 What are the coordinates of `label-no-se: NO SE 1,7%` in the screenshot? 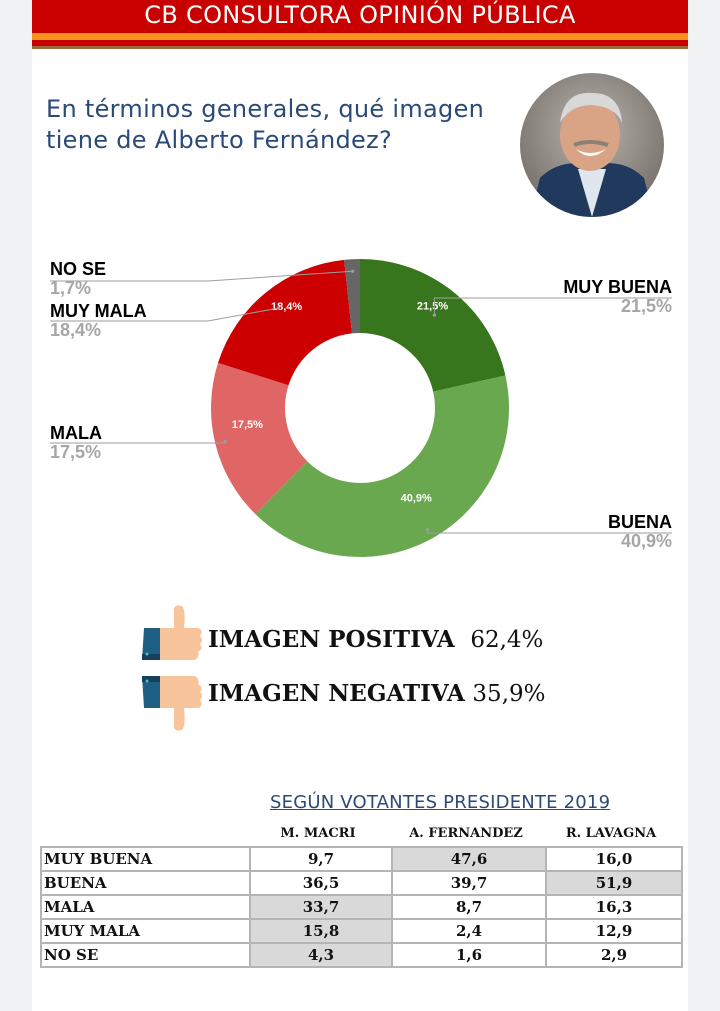 It's located at (78, 279).